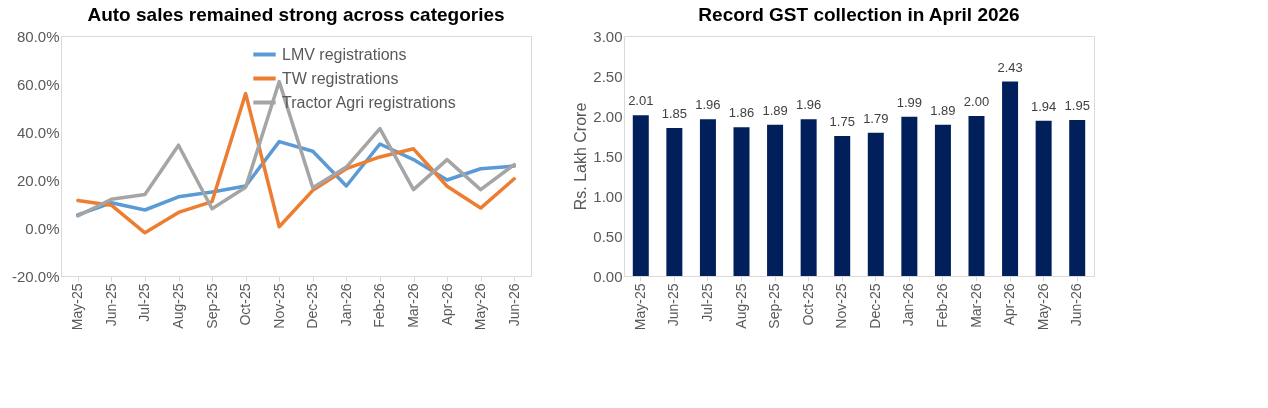 The image size is (1268, 408). I want to click on y-tick-label: 1.00, so click(608, 196).